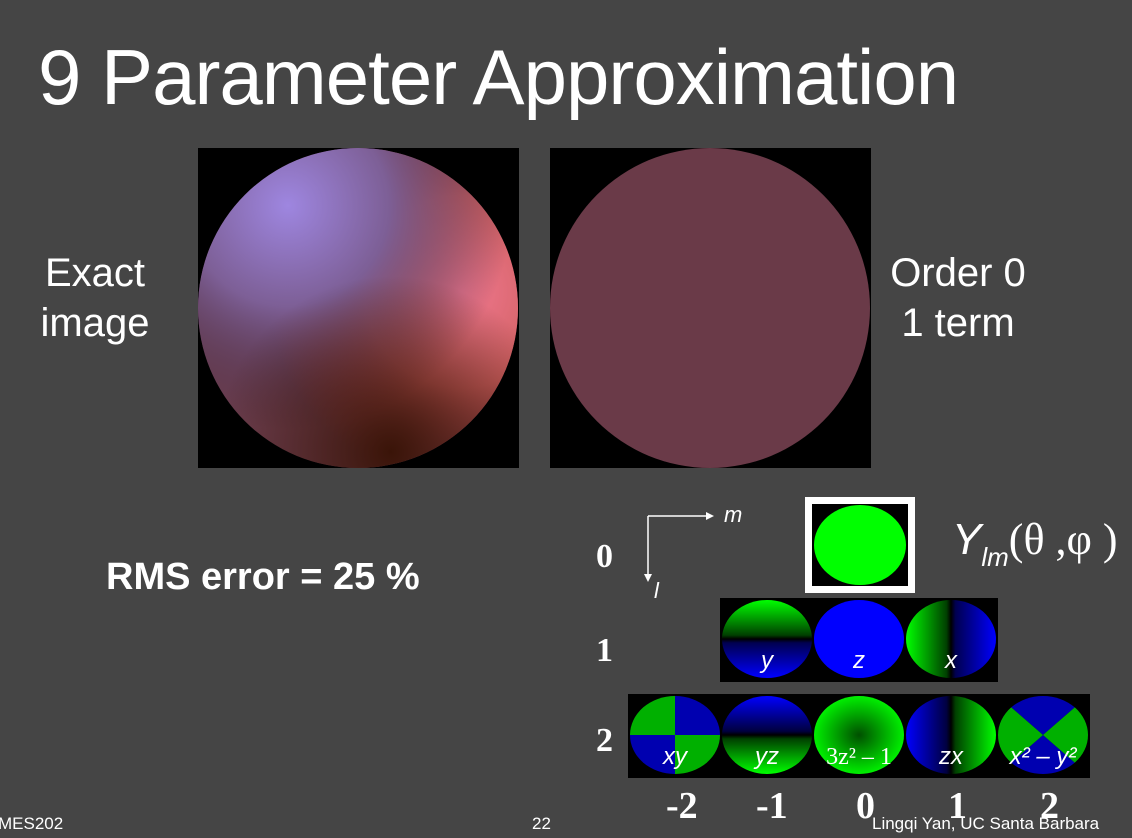 The width and height of the screenshot is (1132, 838). What do you see at coordinates (958, 298) in the screenshot?
I see `order0-label: Order 0 1 term` at bounding box center [958, 298].